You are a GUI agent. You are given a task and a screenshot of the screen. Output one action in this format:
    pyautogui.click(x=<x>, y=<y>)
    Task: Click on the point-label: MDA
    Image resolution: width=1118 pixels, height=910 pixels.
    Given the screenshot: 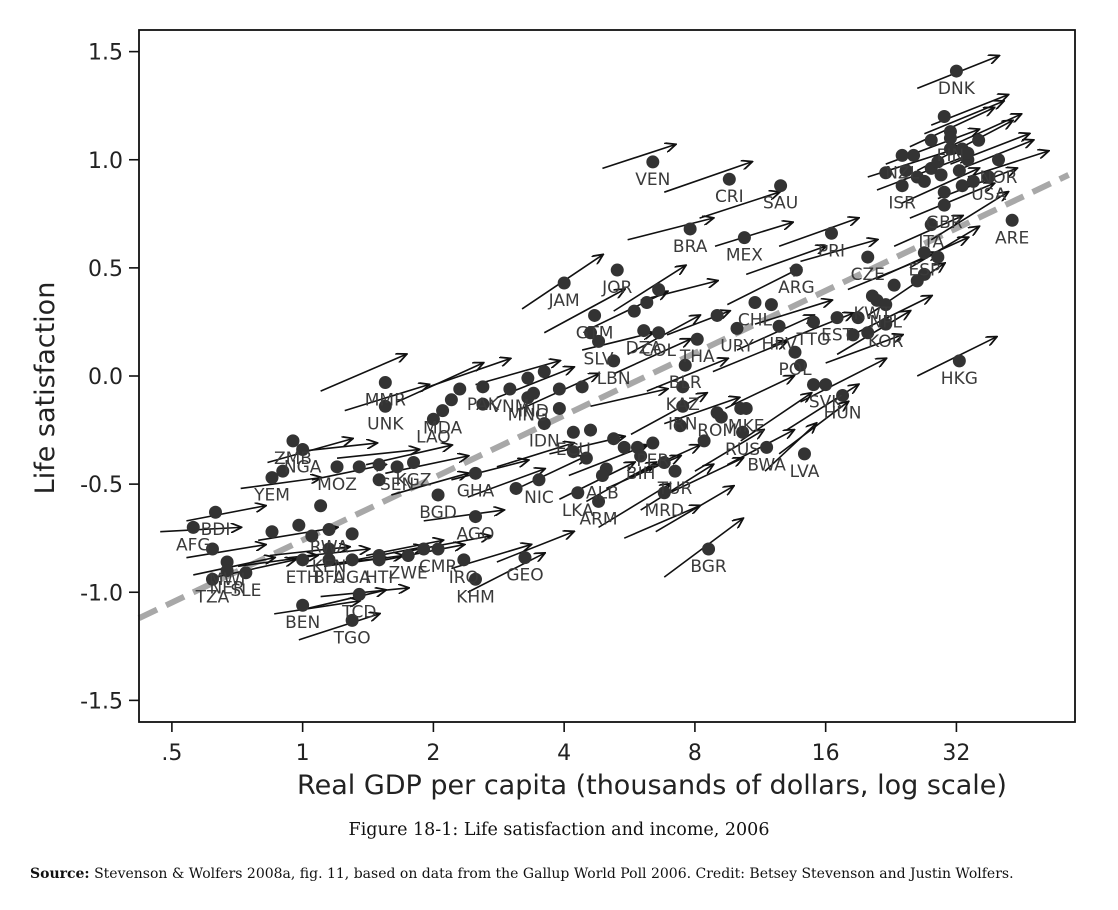 What is the action you would take?
    pyautogui.click(x=442, y=429)
    